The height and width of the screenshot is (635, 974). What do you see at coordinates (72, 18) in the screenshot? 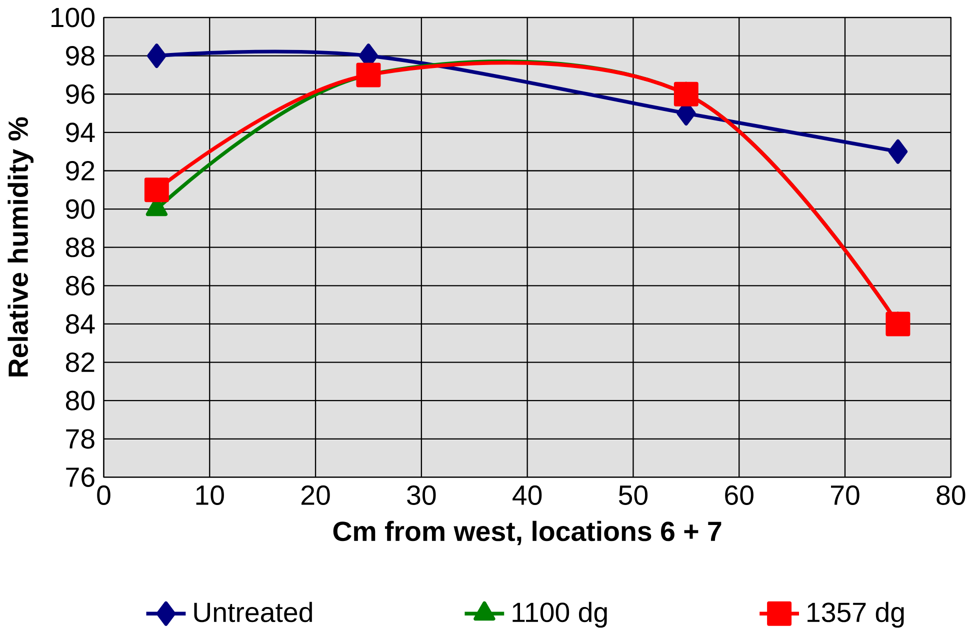
I see `y-tick-label: 100` at bounding box center [72, 18].